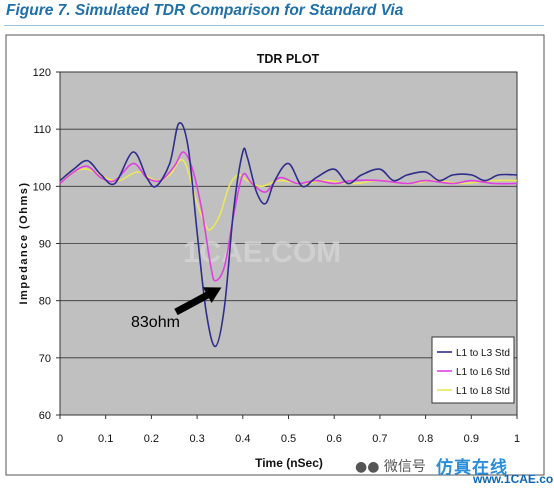 The height and width of the screenshot is (492, 554). Describe the element at coordinates (288, 59) in the screenshot. I see `chart-title: TDR PLOT` at that location.